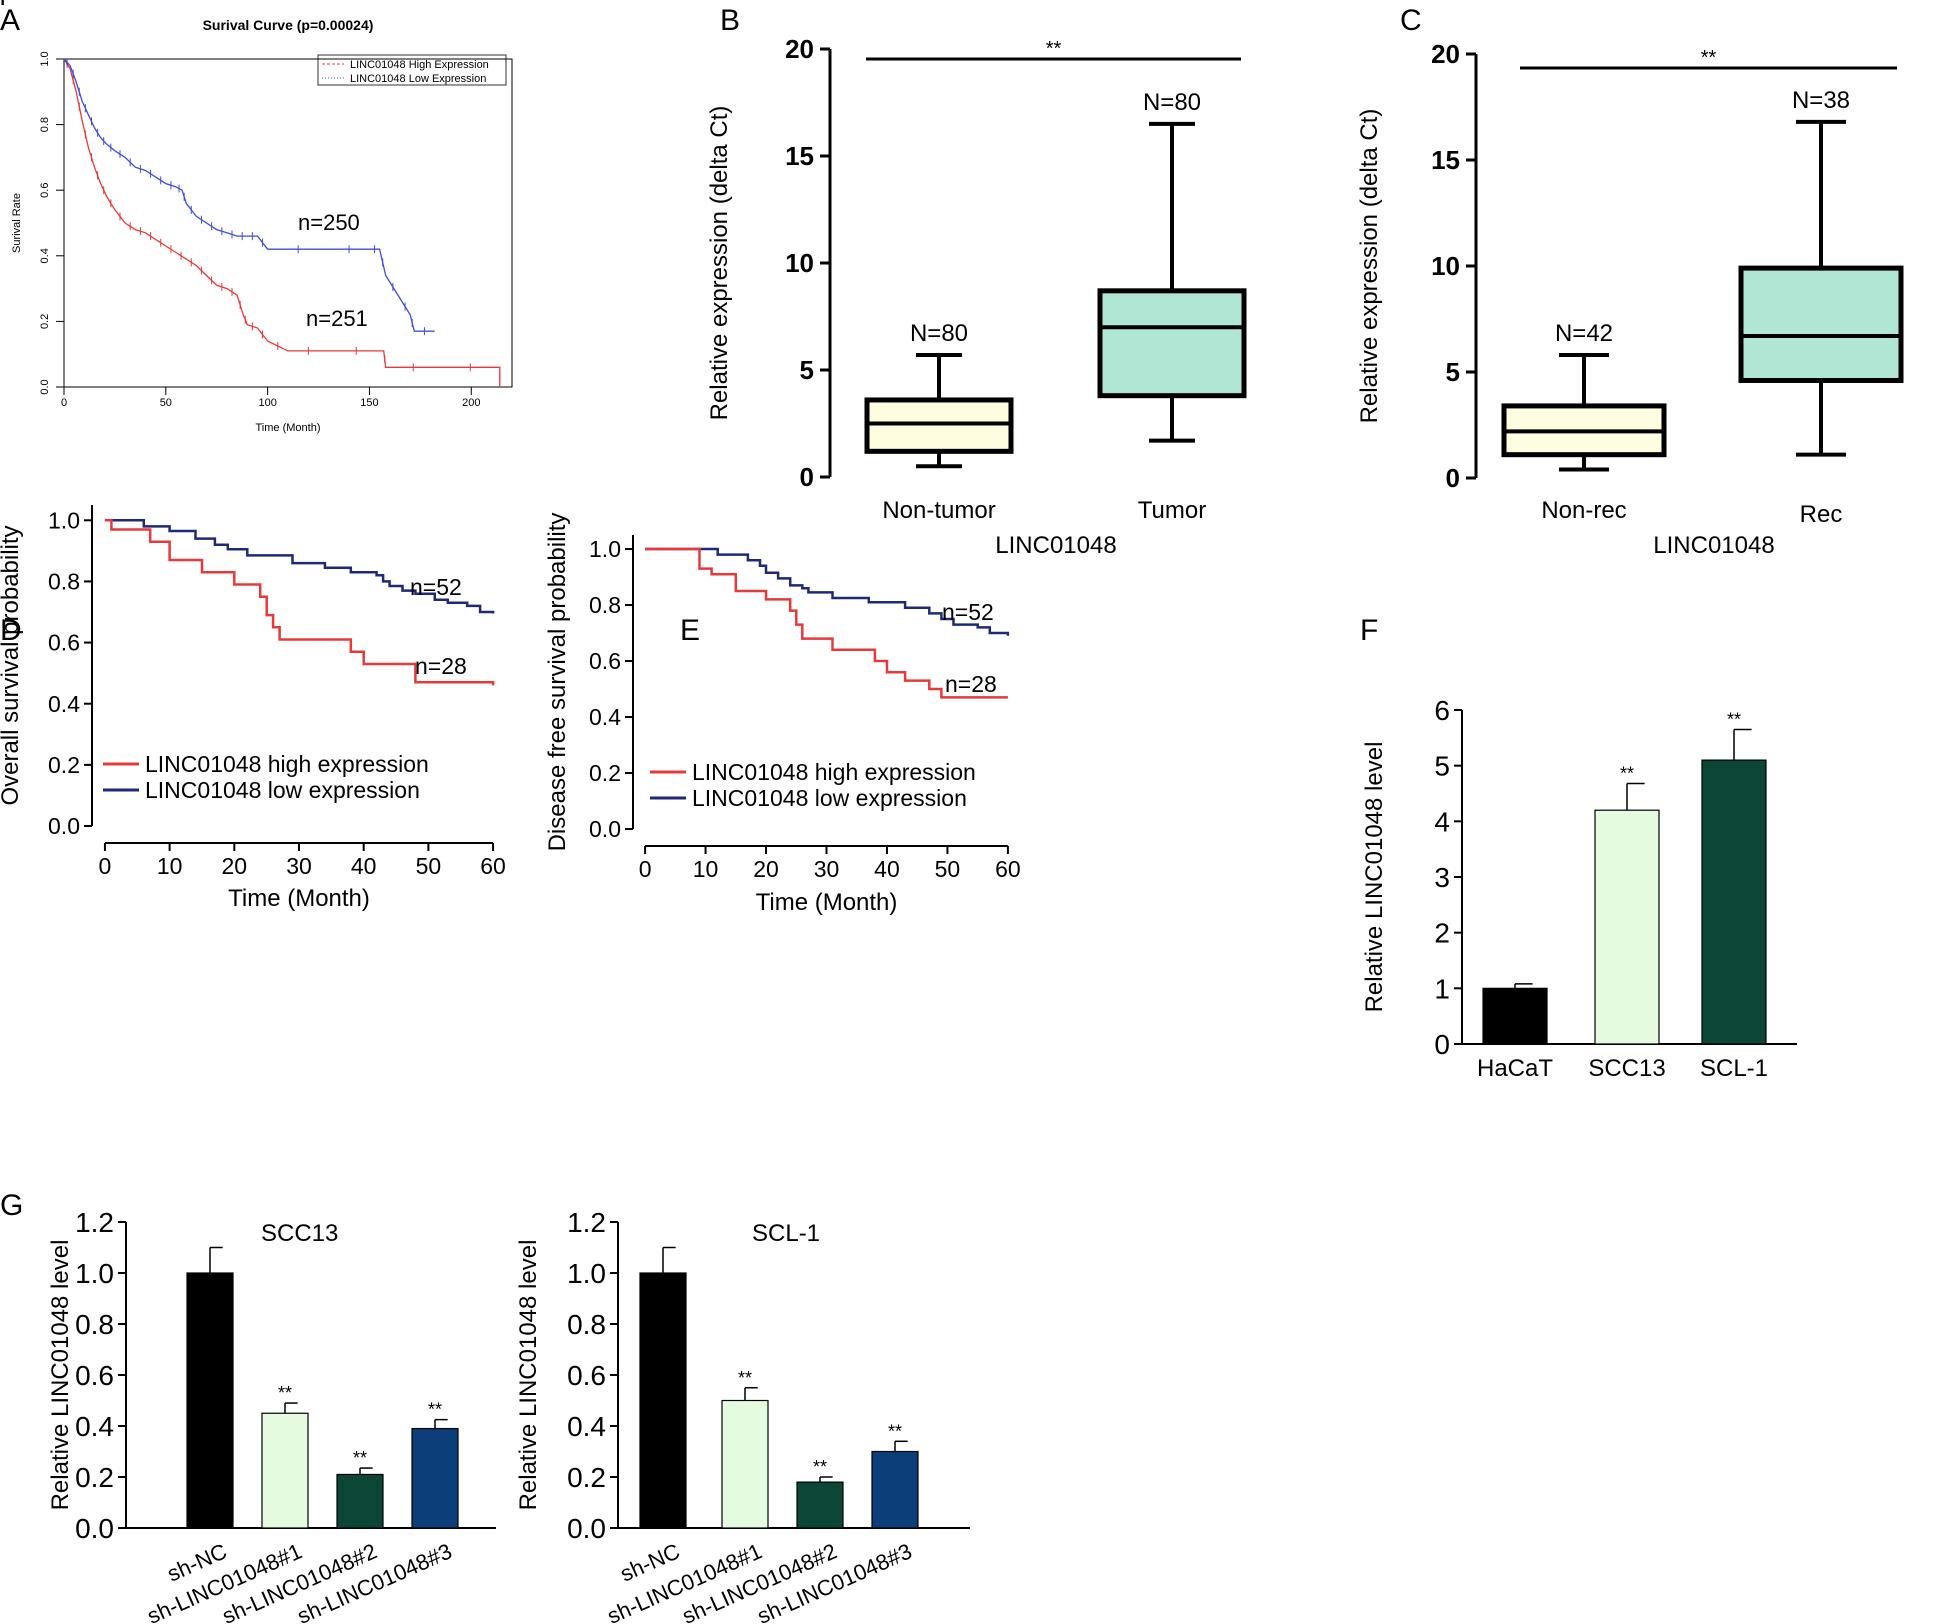 The height and width of the screenshot is (1624, 1945). Describe the element at coordinates (799, 49) in the screenshot. I see `y-tick-label: 20` at that location.